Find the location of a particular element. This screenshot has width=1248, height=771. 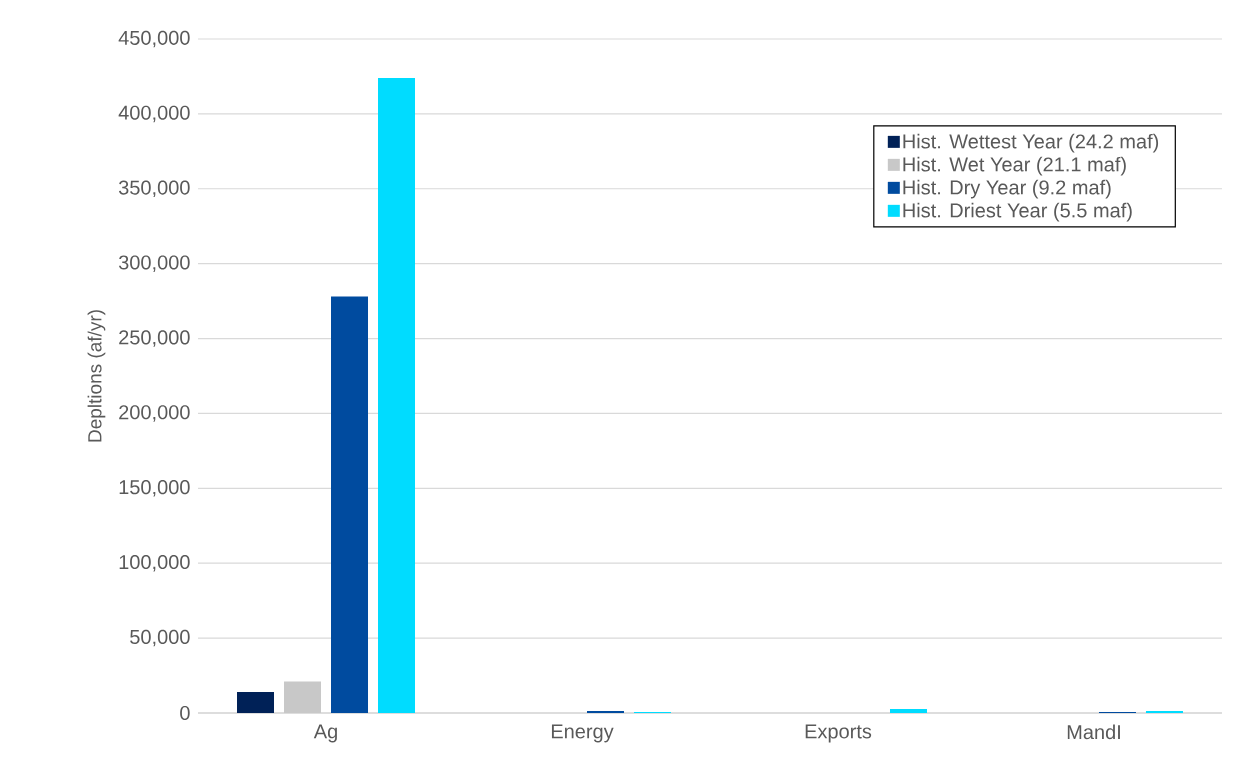

y-tick-label: 350,000 is located at coordinates (154, 189).